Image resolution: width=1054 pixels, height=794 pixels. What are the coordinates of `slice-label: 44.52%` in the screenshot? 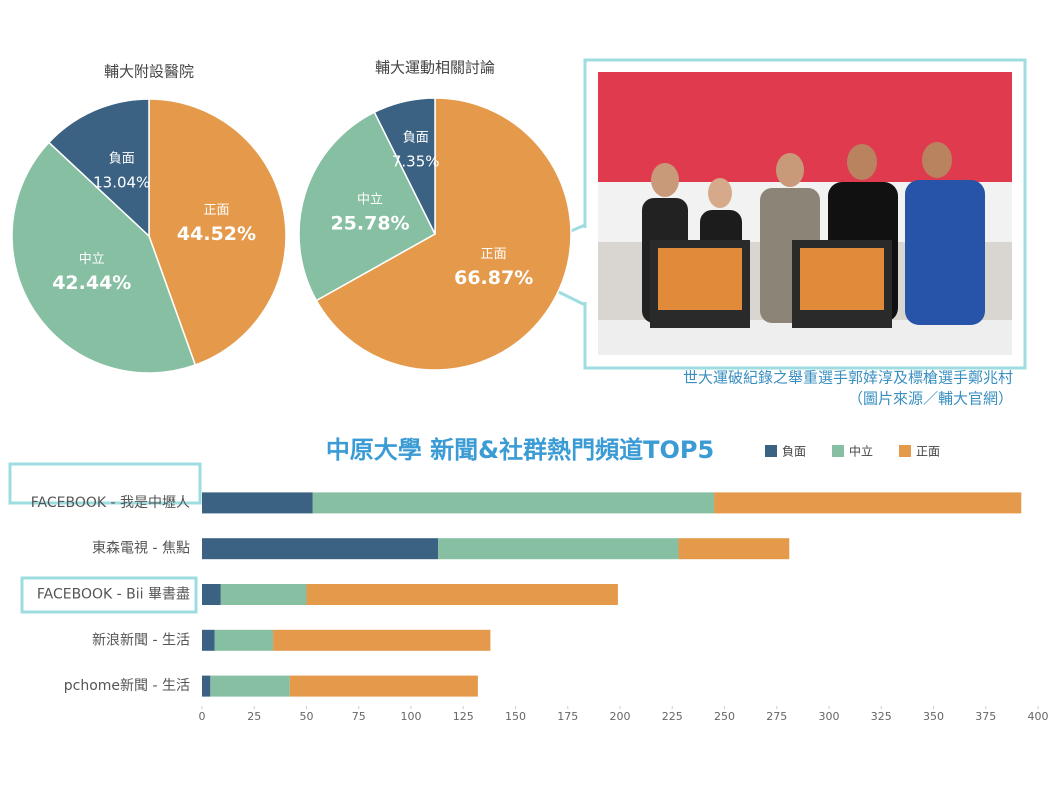 It's located at (216, 234).